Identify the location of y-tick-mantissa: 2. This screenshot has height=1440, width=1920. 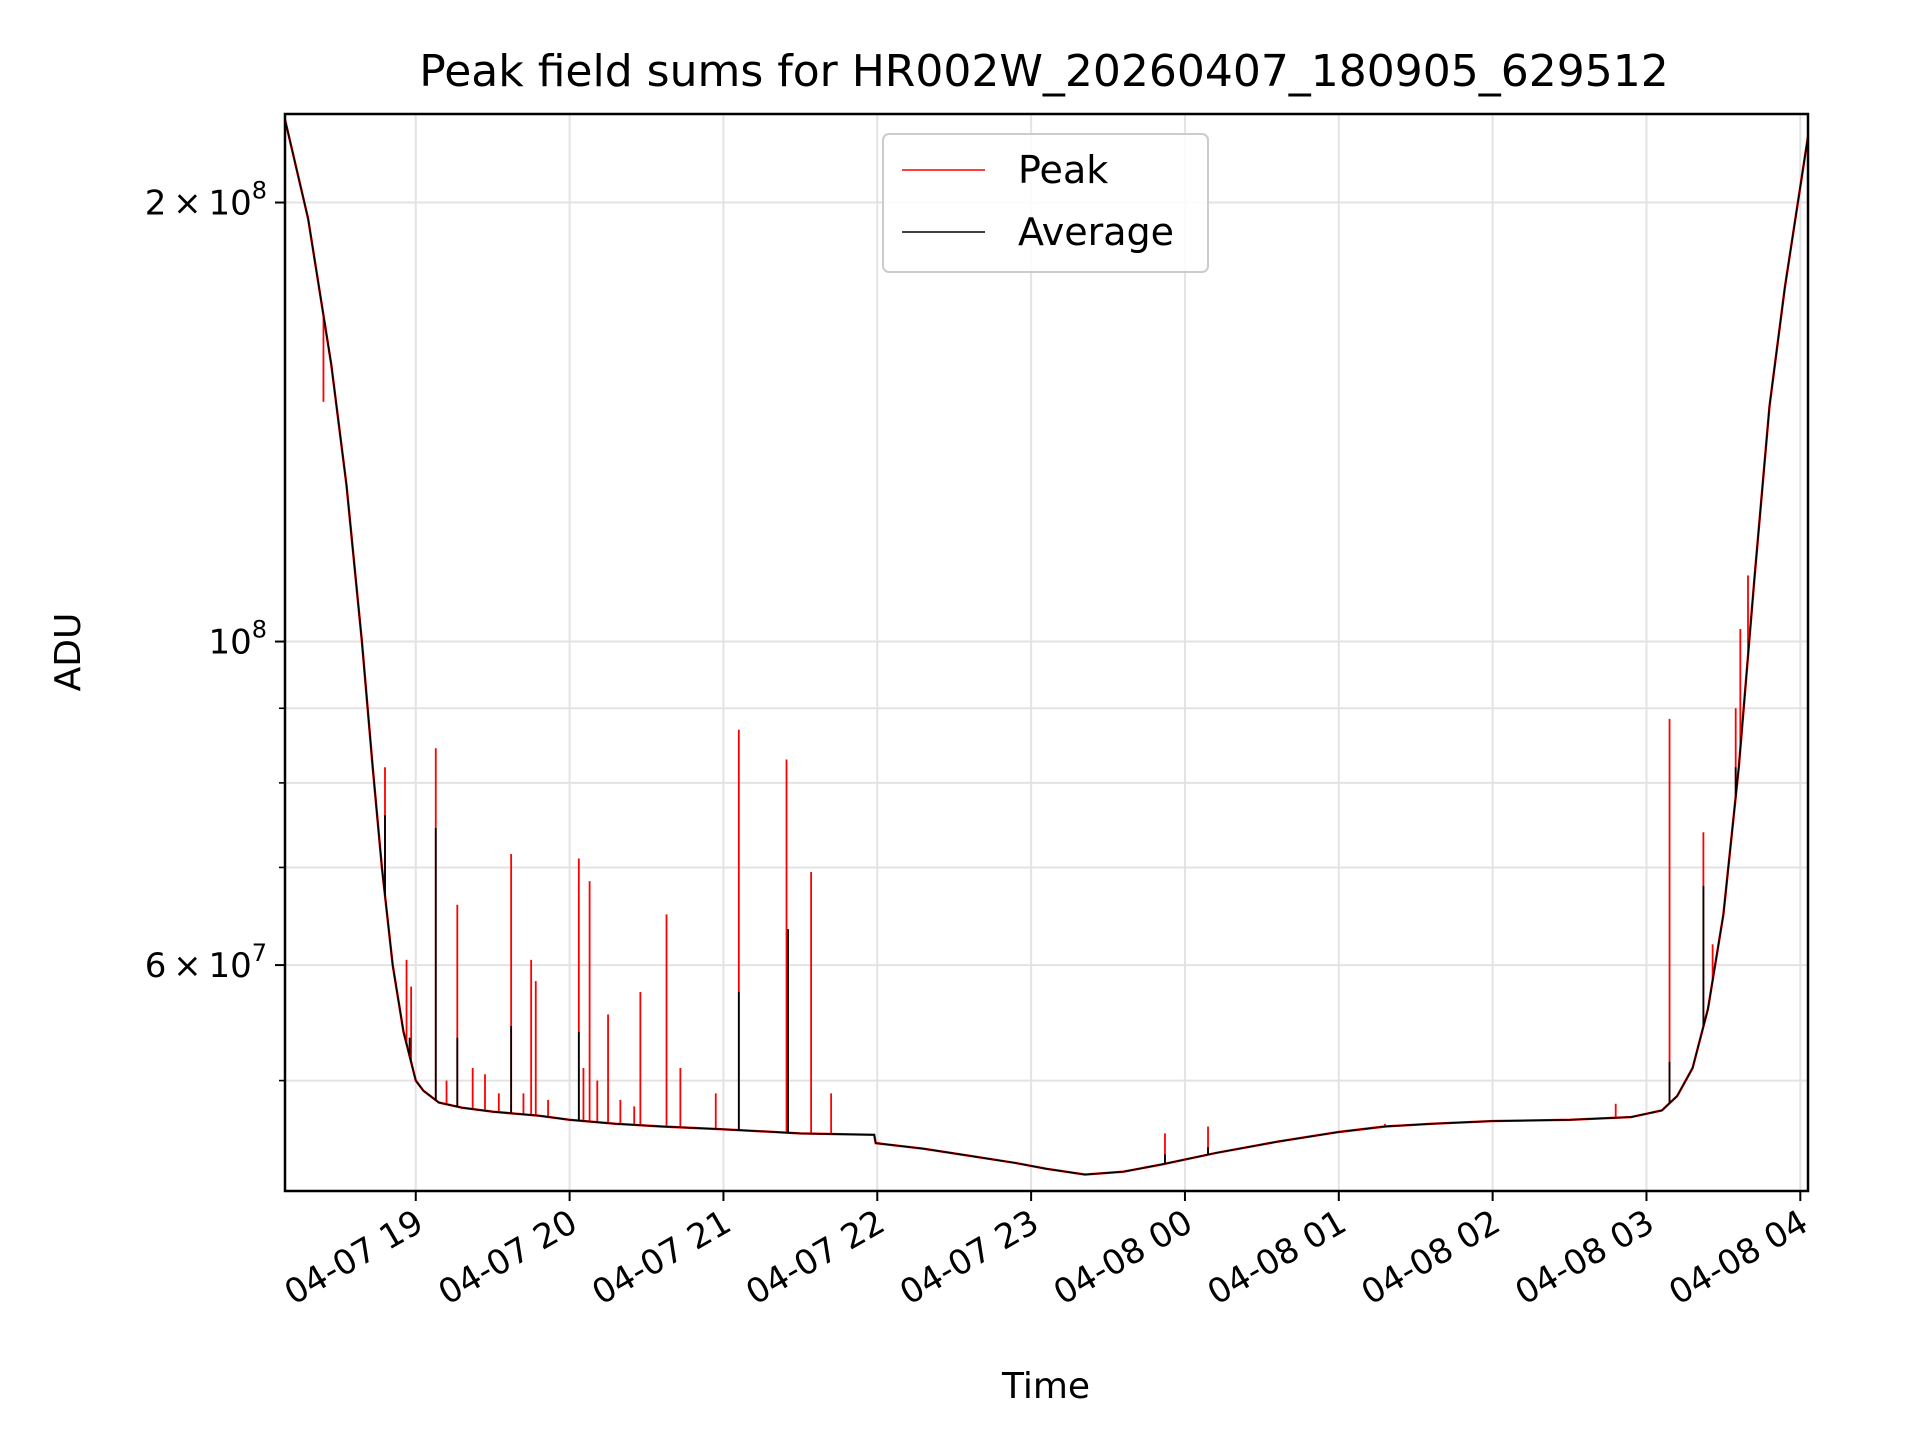
(156, 204).